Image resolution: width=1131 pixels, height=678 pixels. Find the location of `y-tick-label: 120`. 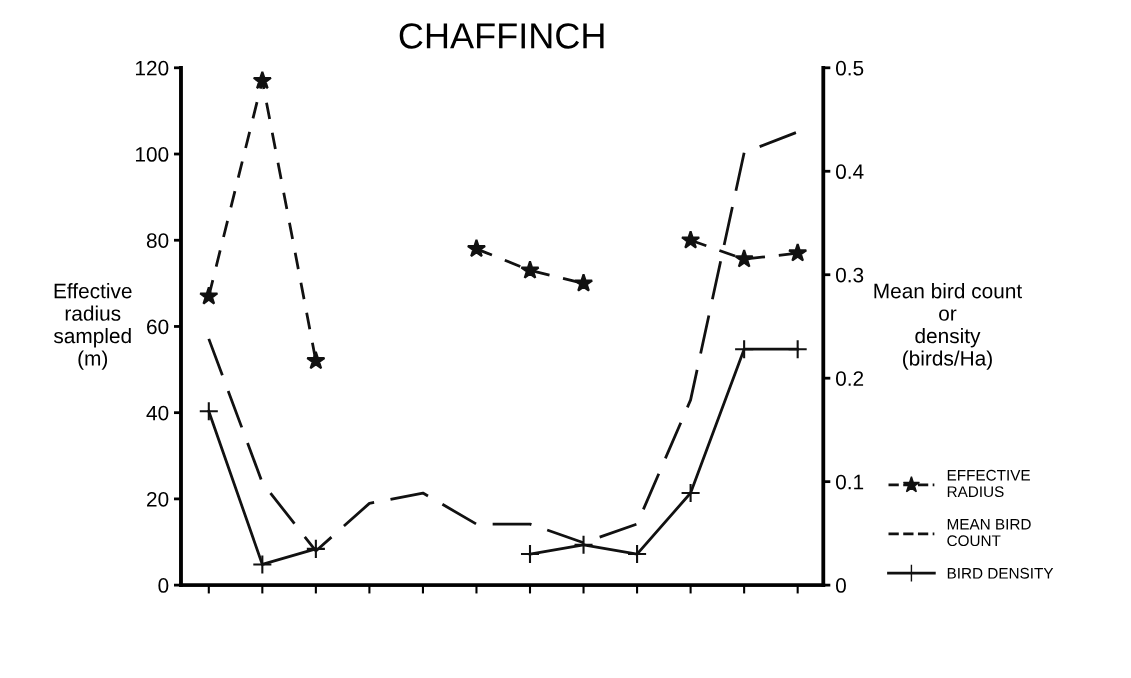

y-tick-label: 120 is located at coordinates (152, 68).